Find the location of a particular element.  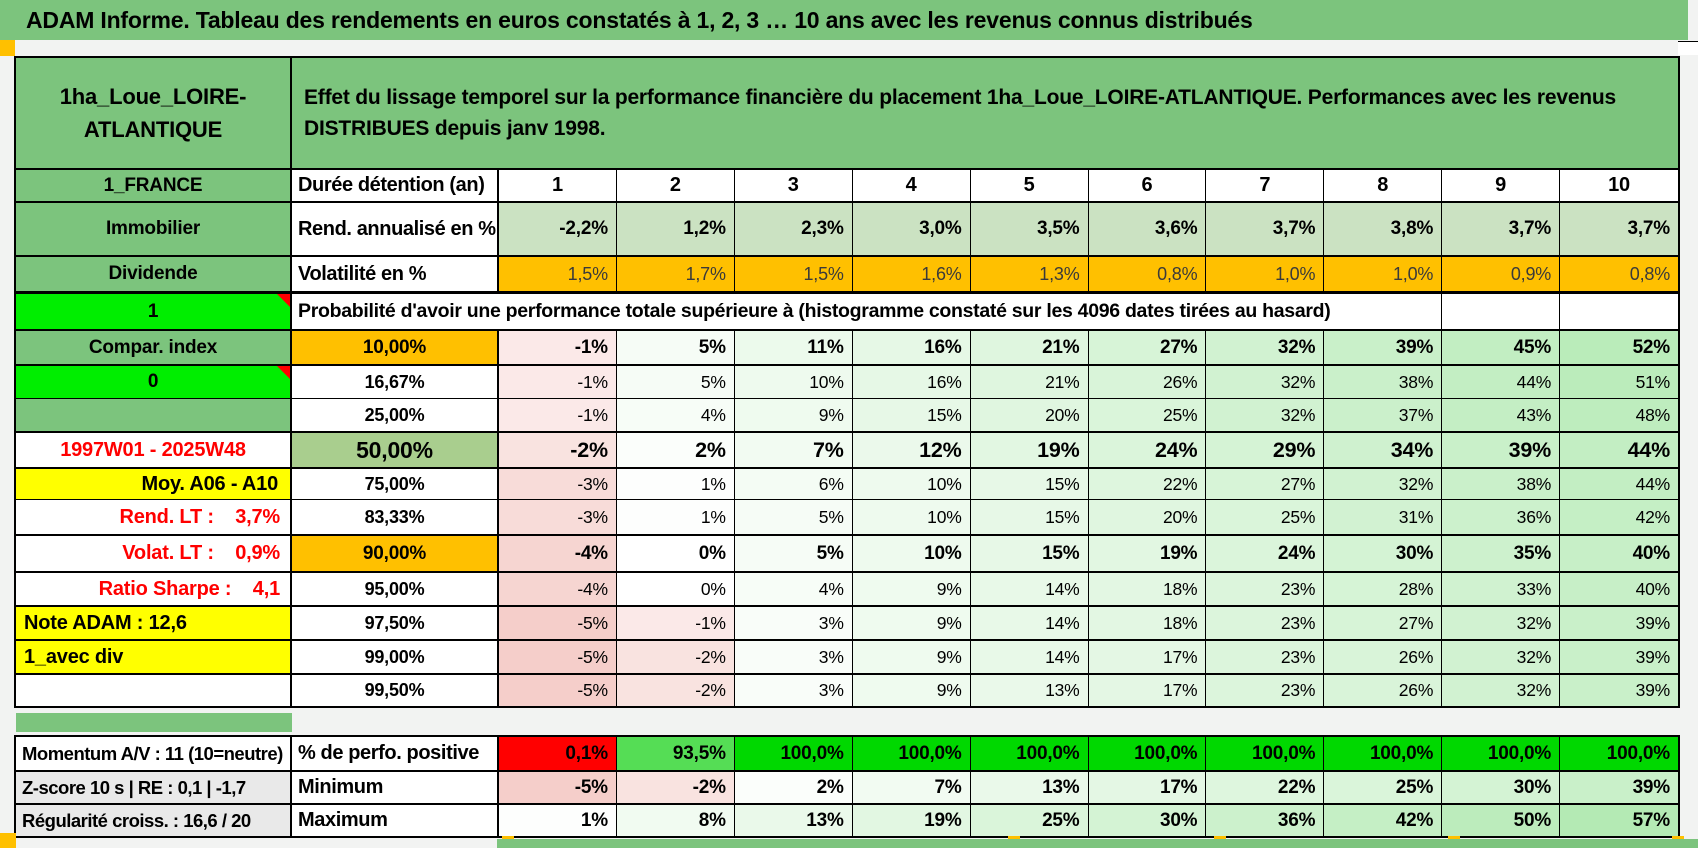

value-cell: 17% is located at coordinates (1147, 690).